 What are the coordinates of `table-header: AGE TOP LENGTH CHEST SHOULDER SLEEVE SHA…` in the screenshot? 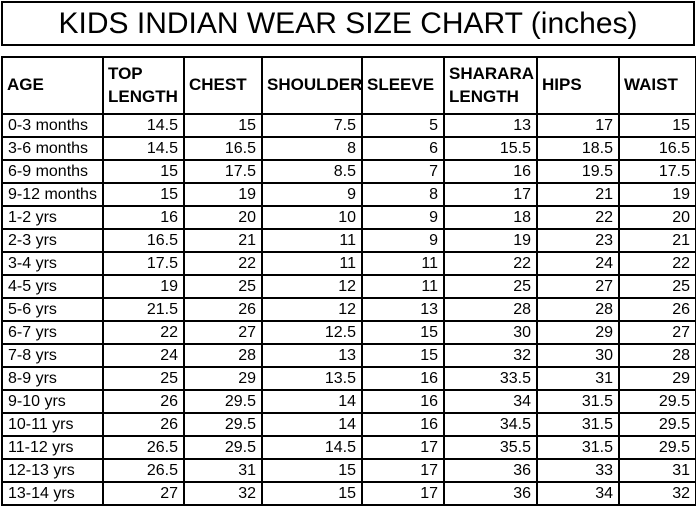 It's located at (348, 85).